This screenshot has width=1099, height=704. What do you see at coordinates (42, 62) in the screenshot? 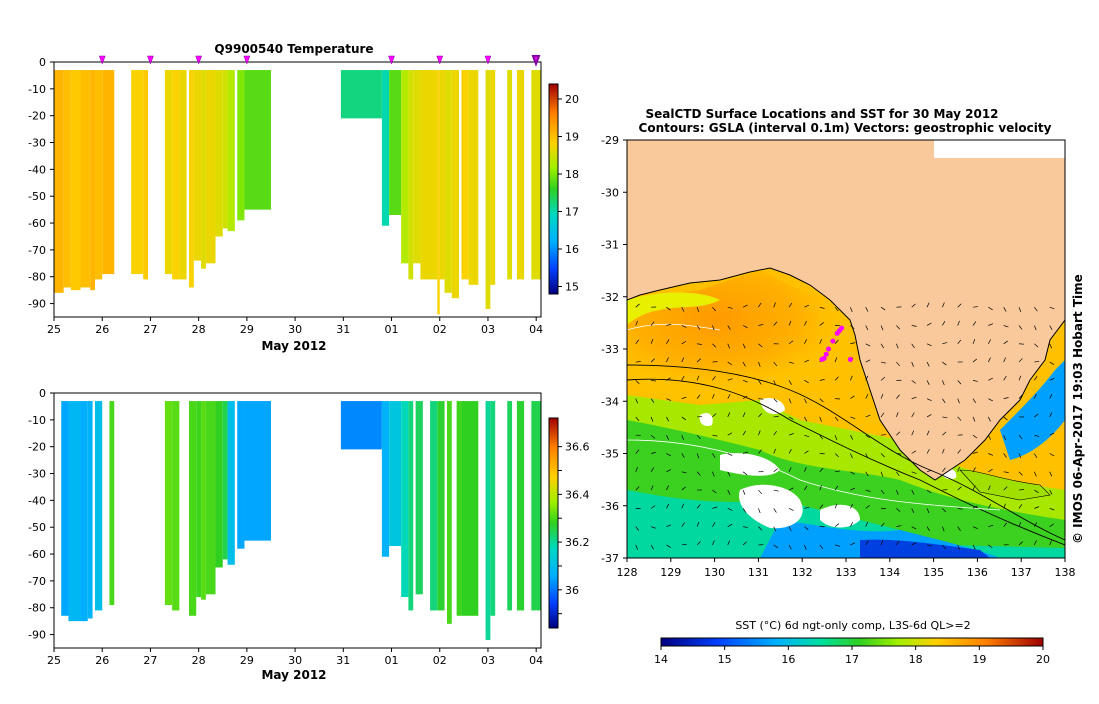
I see `y-tick-label: 0` at bounding box center [42, 62].